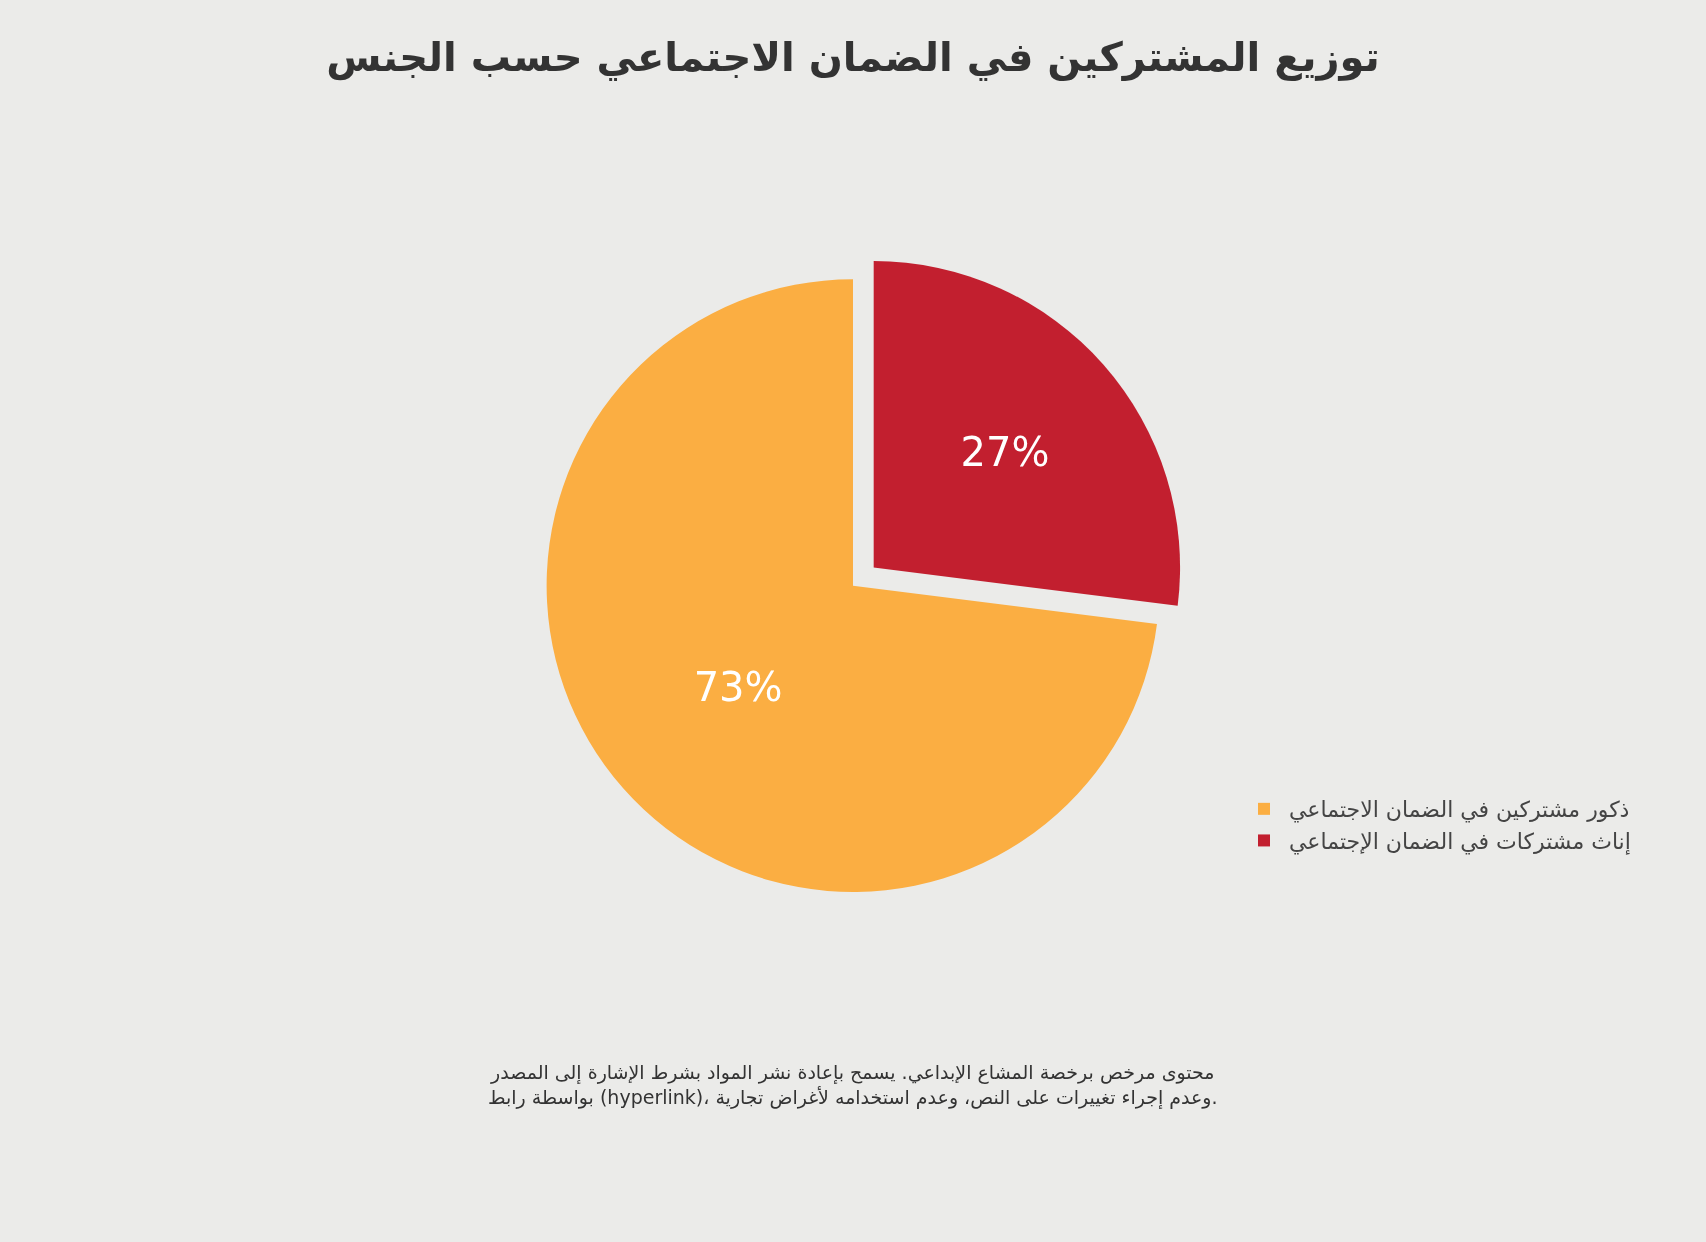 The width and height of the screenshot is (1706, 1242). I want to click on legend-label: ذكور مشتركين في الضمان الاجتماعي, so click(1459, 810).